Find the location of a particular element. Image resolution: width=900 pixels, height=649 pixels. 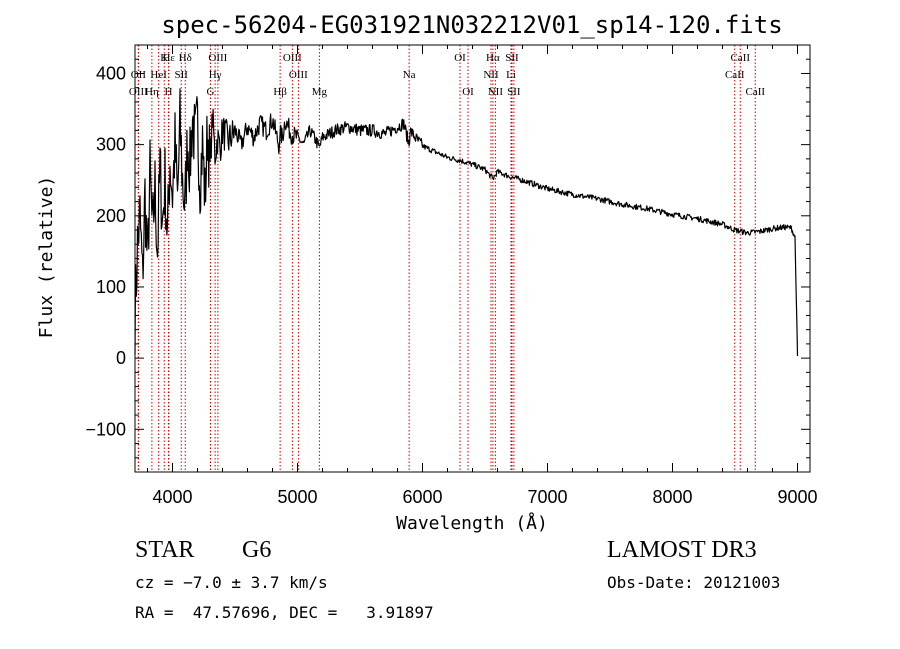

x-tick-label: 4000 is located at coordinates (172, 497).